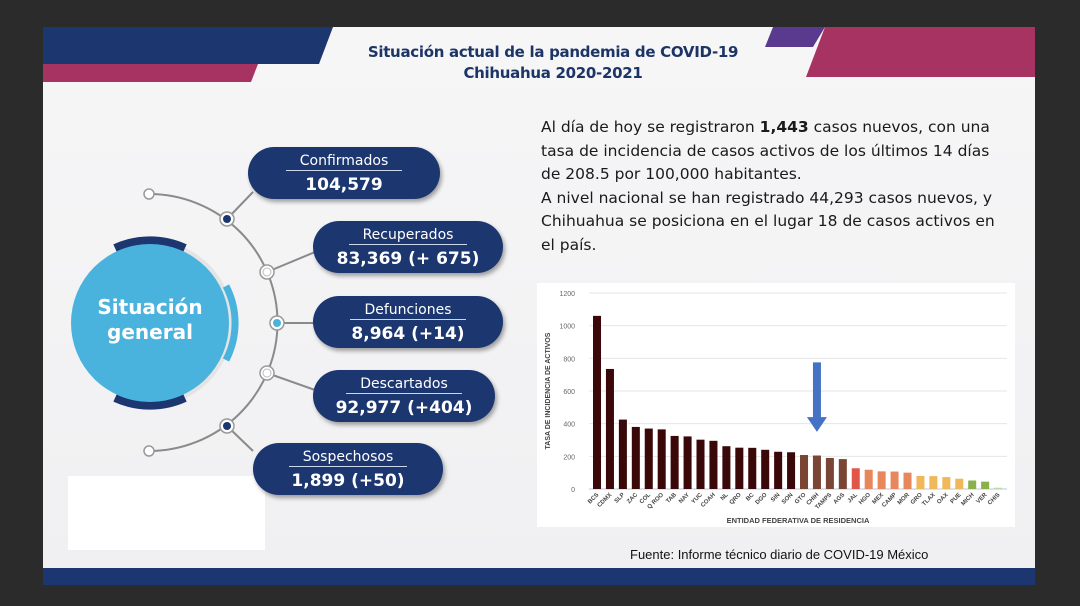 The height and width of the screenshot is (606, 1080). I want to click on purple-band-right, so click(795, 37).